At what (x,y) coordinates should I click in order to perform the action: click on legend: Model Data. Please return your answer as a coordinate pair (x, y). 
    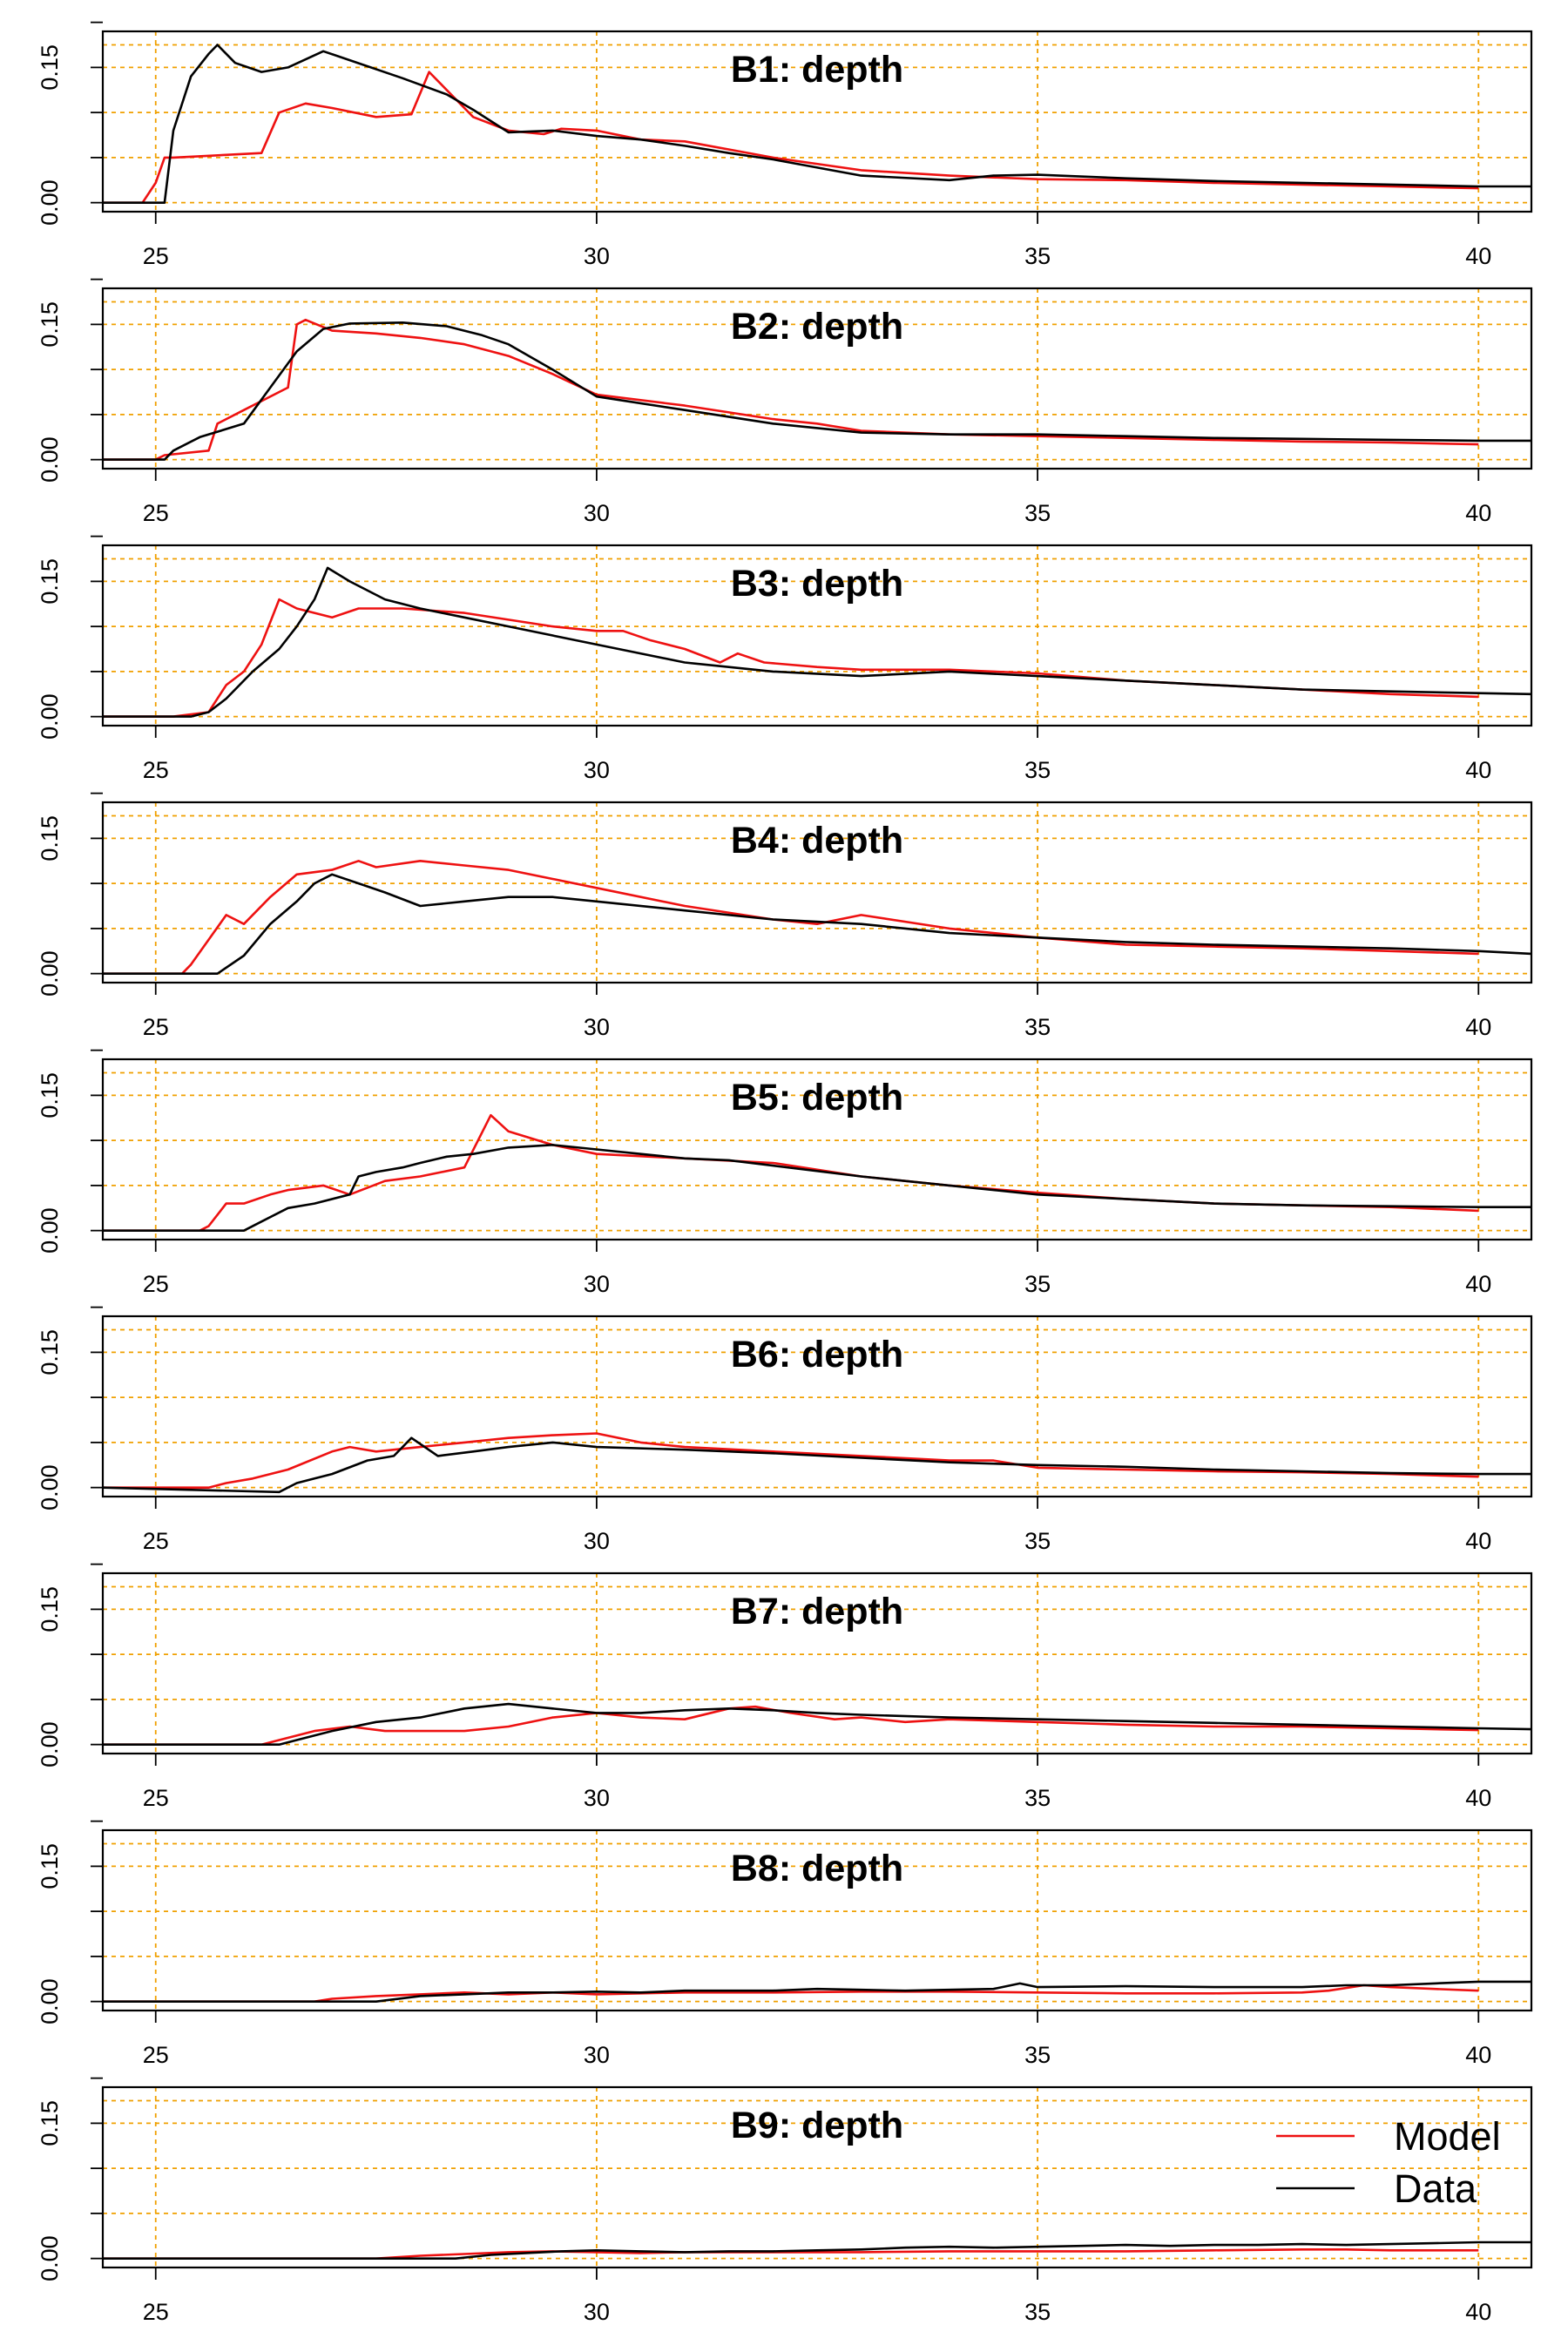
    Looking at the image, I should click on (1388, 2162).